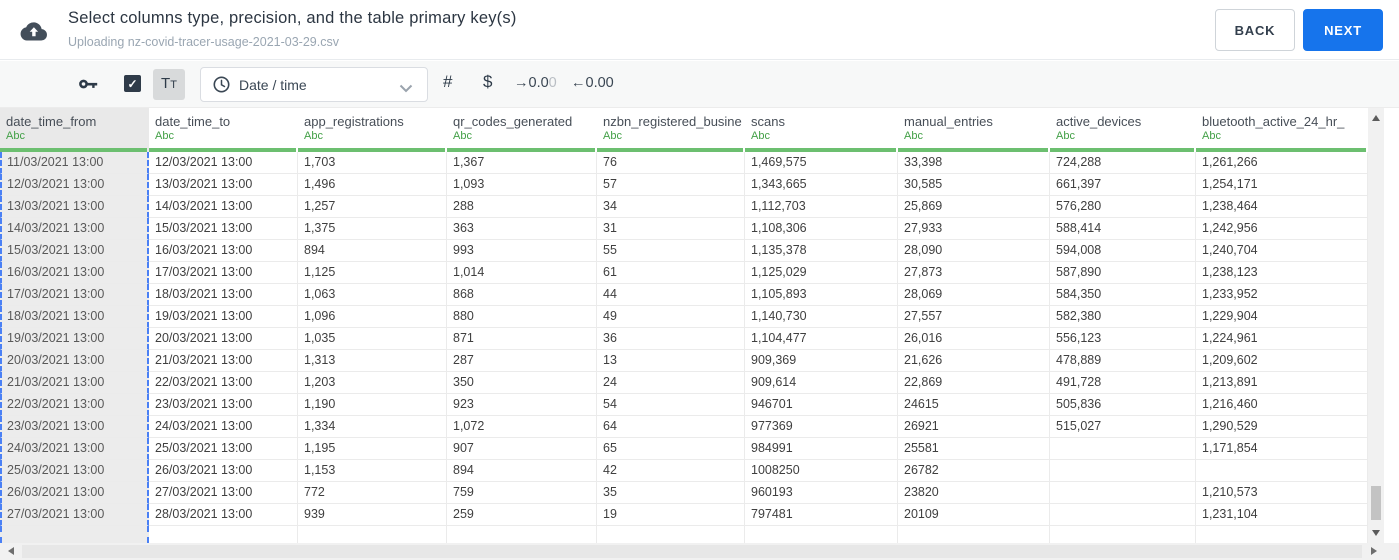 Image resolution: width=1399 pixels, height=560 pixels. I want to click on scroll-down-icon, so click(1376, 533).